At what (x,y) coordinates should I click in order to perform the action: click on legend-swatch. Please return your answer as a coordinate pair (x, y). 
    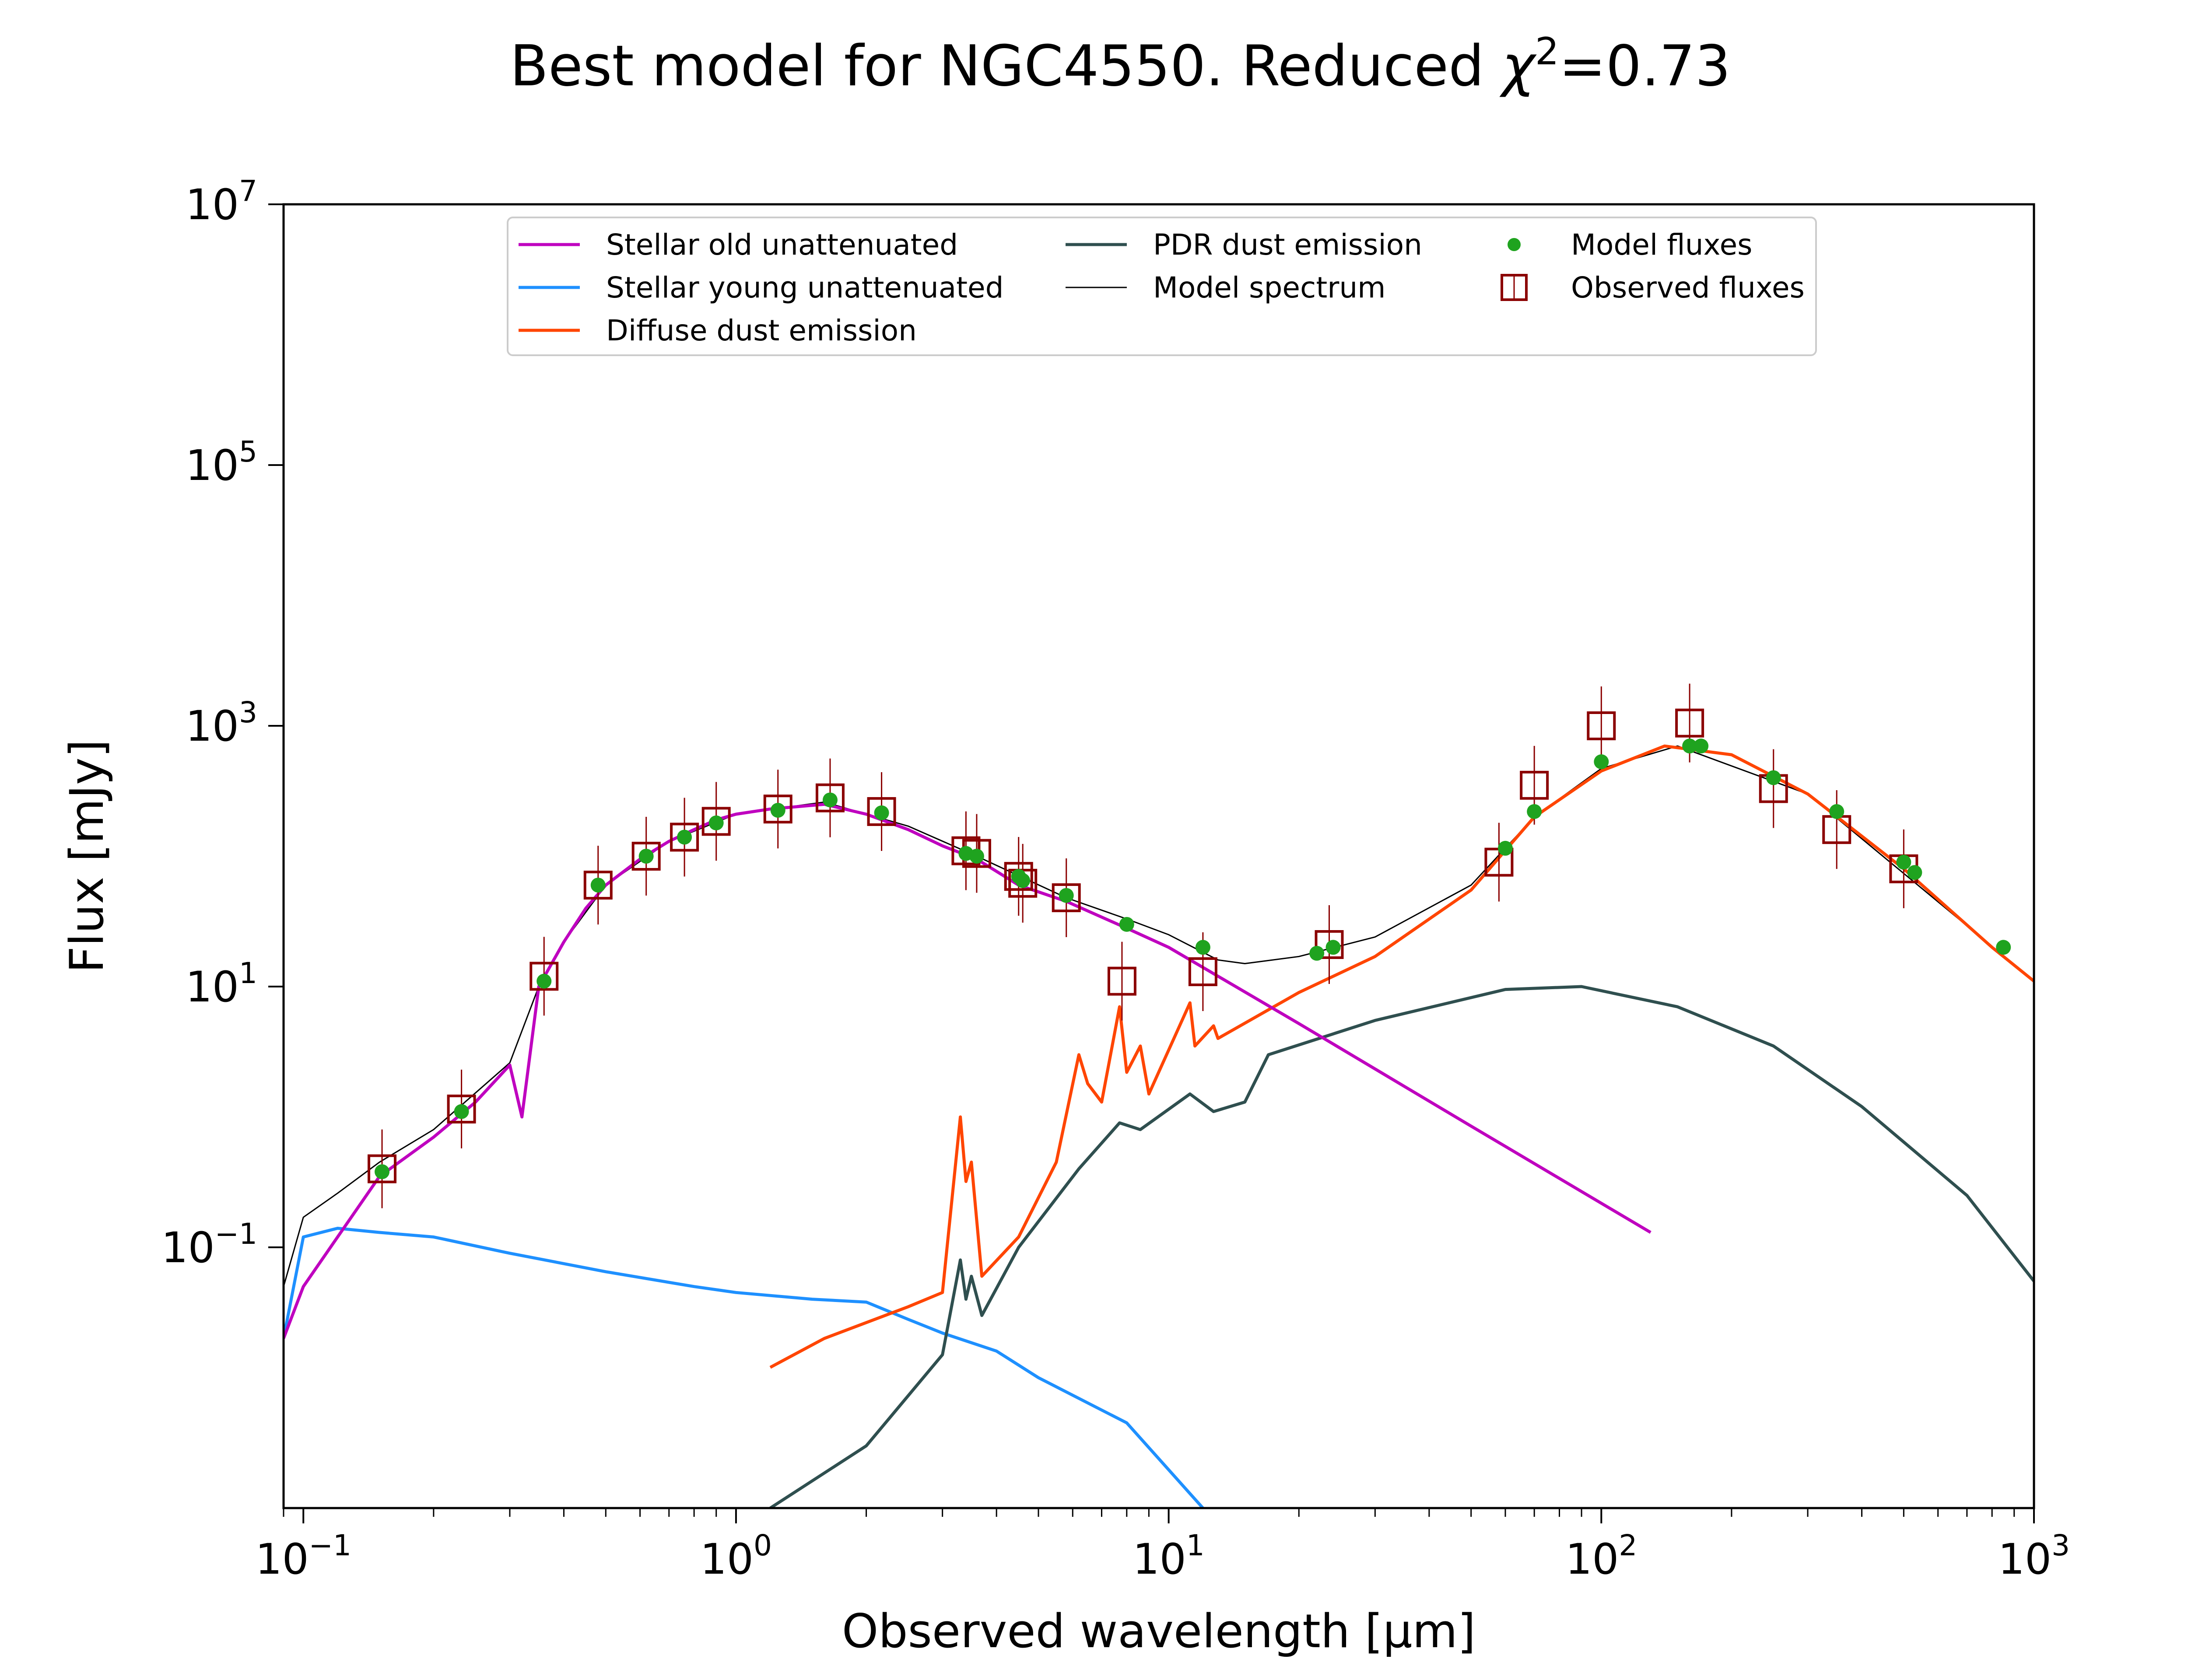
    Looking at the image, I should click on (1514, 244).